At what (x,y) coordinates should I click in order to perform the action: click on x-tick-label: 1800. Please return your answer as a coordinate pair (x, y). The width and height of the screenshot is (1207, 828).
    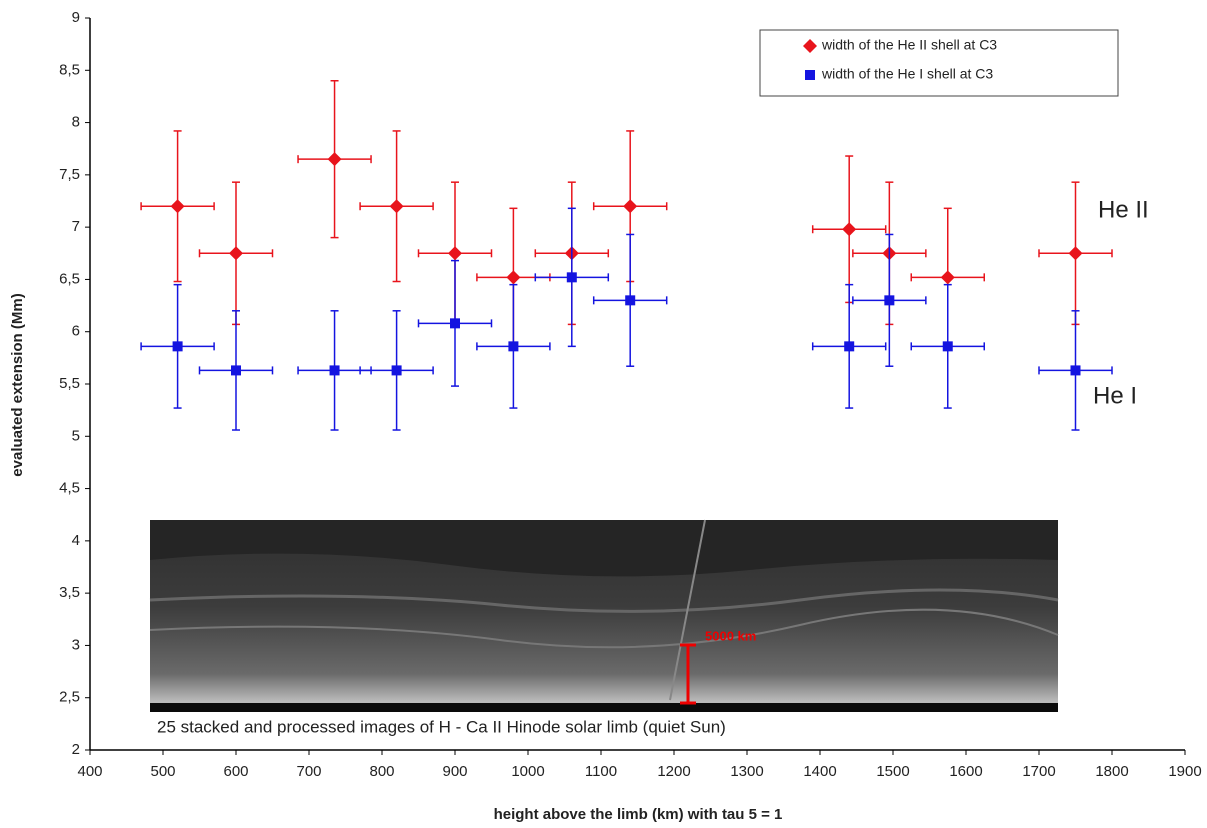
    Looking at the image, I should click on (1111, 771).